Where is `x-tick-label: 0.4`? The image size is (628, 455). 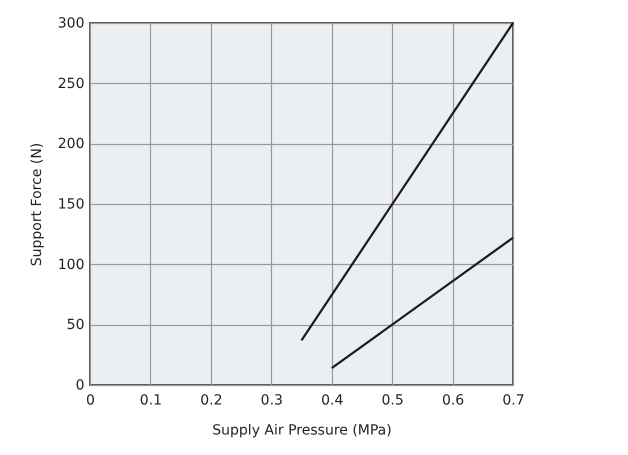 x-tick-label: 0.4 is located at coordinates (332, 400).